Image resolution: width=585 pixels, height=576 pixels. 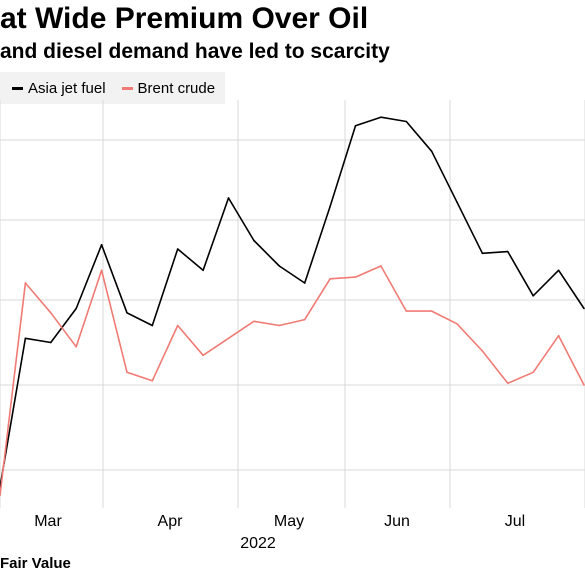 What do you see at coordinates (258, 543) in the screenshot?
I see `x-year-label: 2022` at bounding box center [258, 543].